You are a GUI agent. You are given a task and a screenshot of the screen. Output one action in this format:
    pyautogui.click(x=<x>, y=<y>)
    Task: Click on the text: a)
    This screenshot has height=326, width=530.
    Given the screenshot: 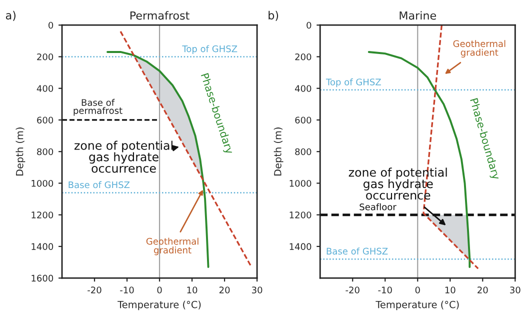 What is the action you would take?
    pyautogui.click(x=11, y=15)
    